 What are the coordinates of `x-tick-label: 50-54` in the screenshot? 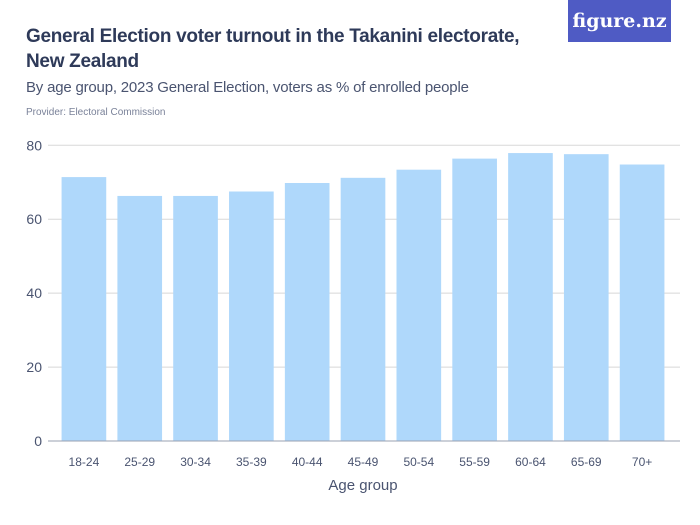 It's located at (418, 462).